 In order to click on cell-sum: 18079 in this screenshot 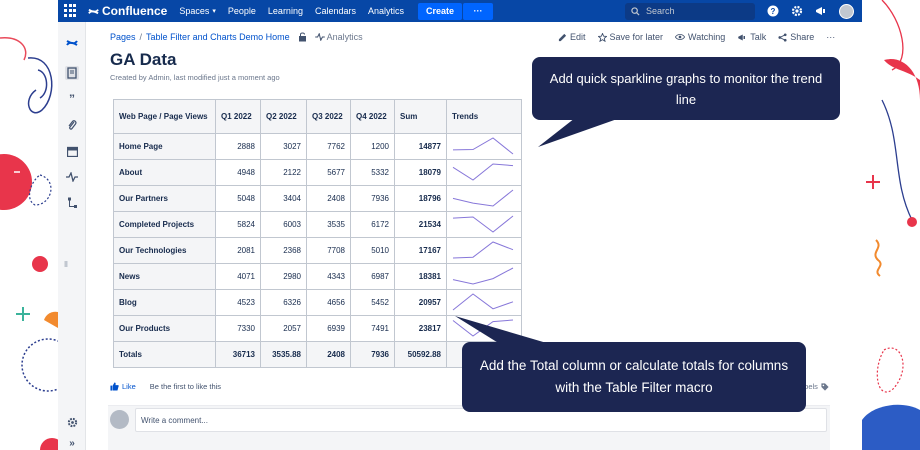, I will do `click(420, 172)`.